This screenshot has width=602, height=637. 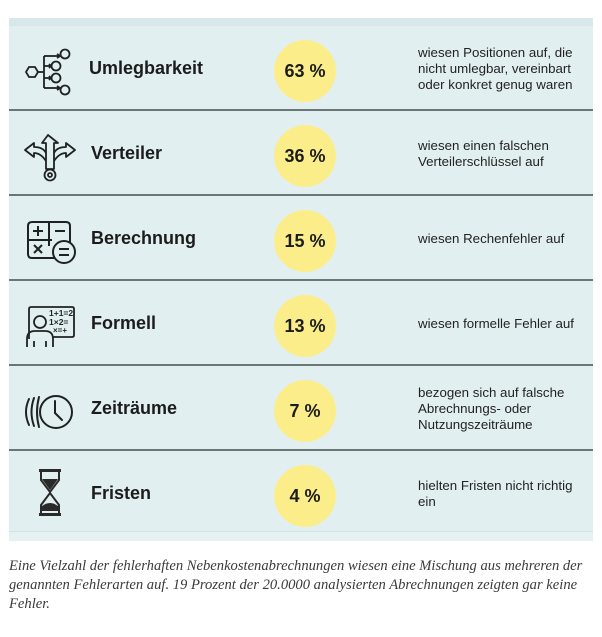 I want to click on description: wiesen Rechenfehler auf, so click(x=505, y=238).